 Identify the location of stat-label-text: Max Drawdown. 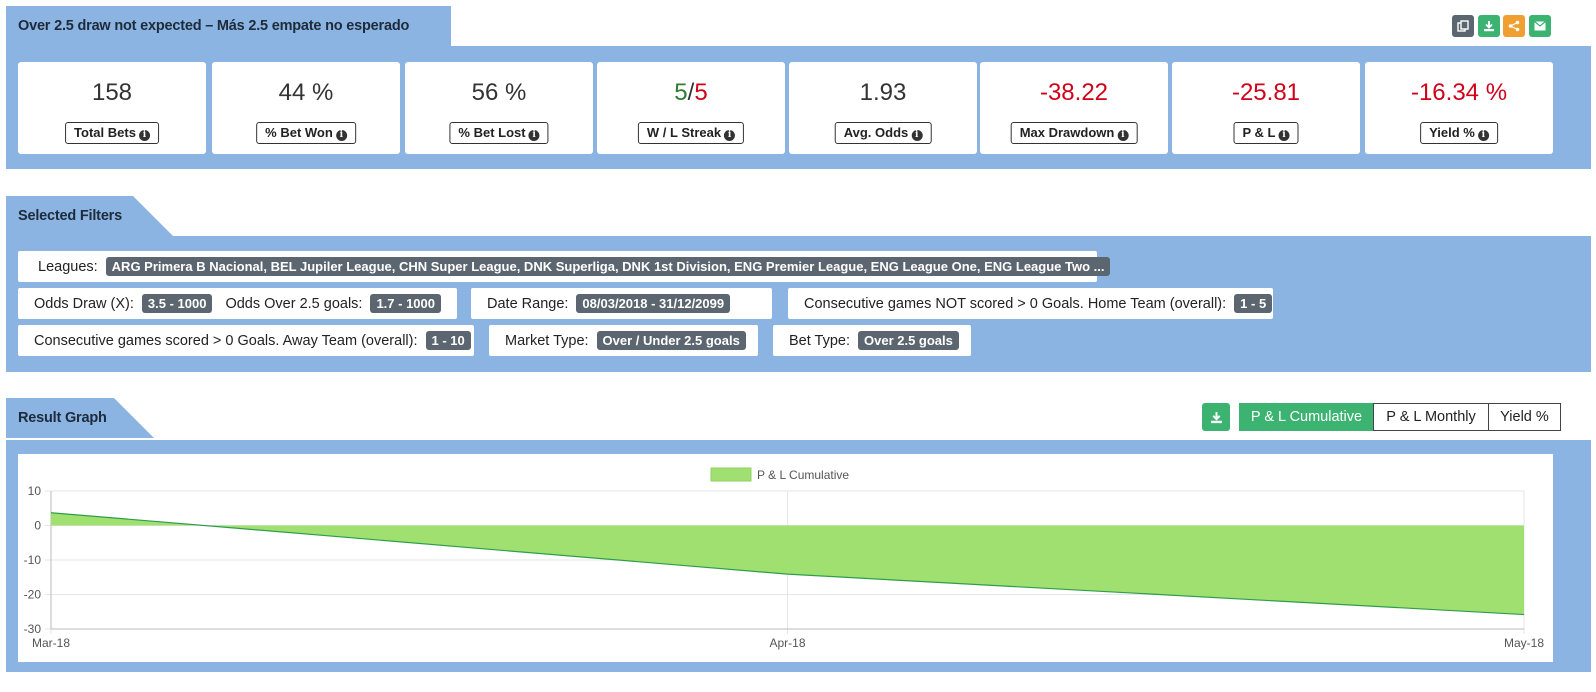
(1067, 132).